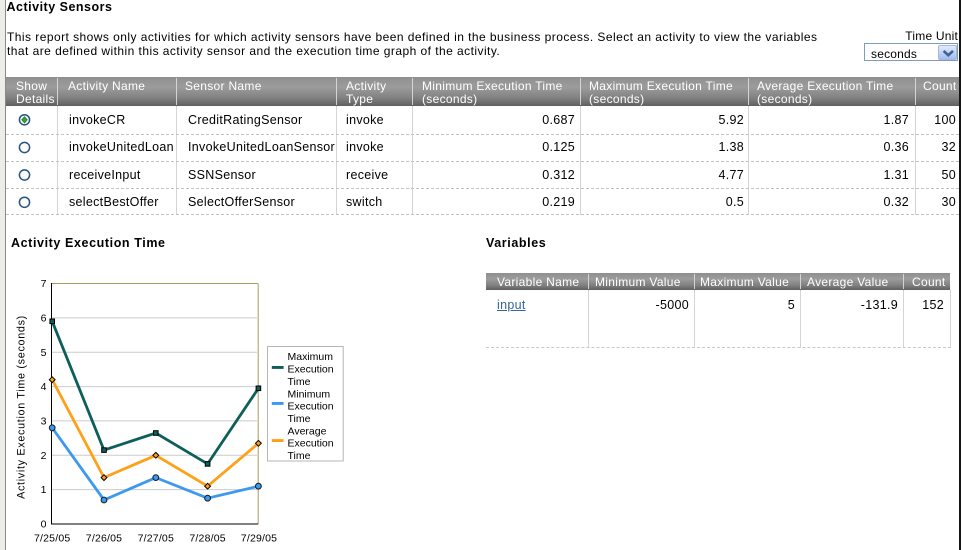  Describe the element at coordinates (22, 407) in the screenshot. I see `svg-text:Activity Execution Time (secon: Activity Execution Time (seconds)` at that location.